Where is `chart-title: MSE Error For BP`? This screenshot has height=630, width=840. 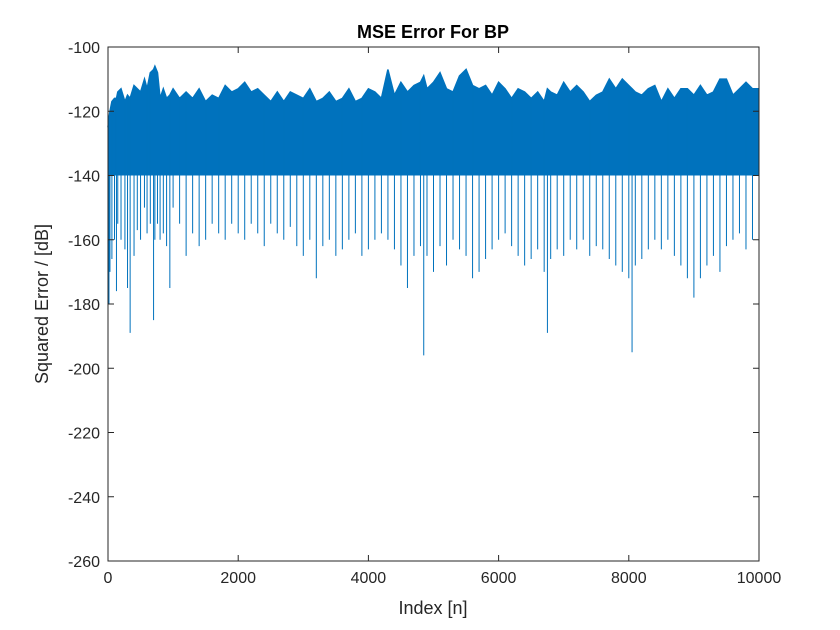 chart-title: MSE Error For BP is located at coordinates (433, 32).